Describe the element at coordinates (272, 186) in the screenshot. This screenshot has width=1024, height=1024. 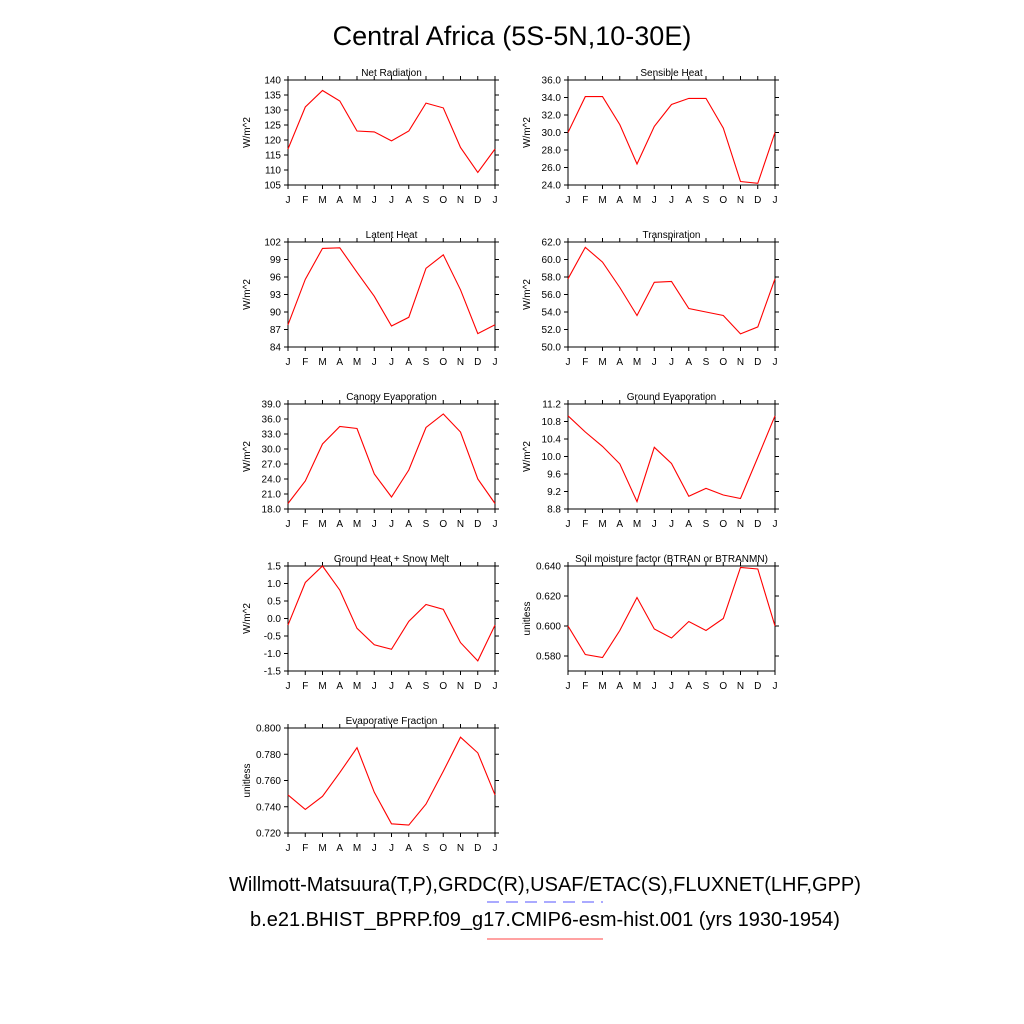
I see `y-tick-label: 105` at that location.